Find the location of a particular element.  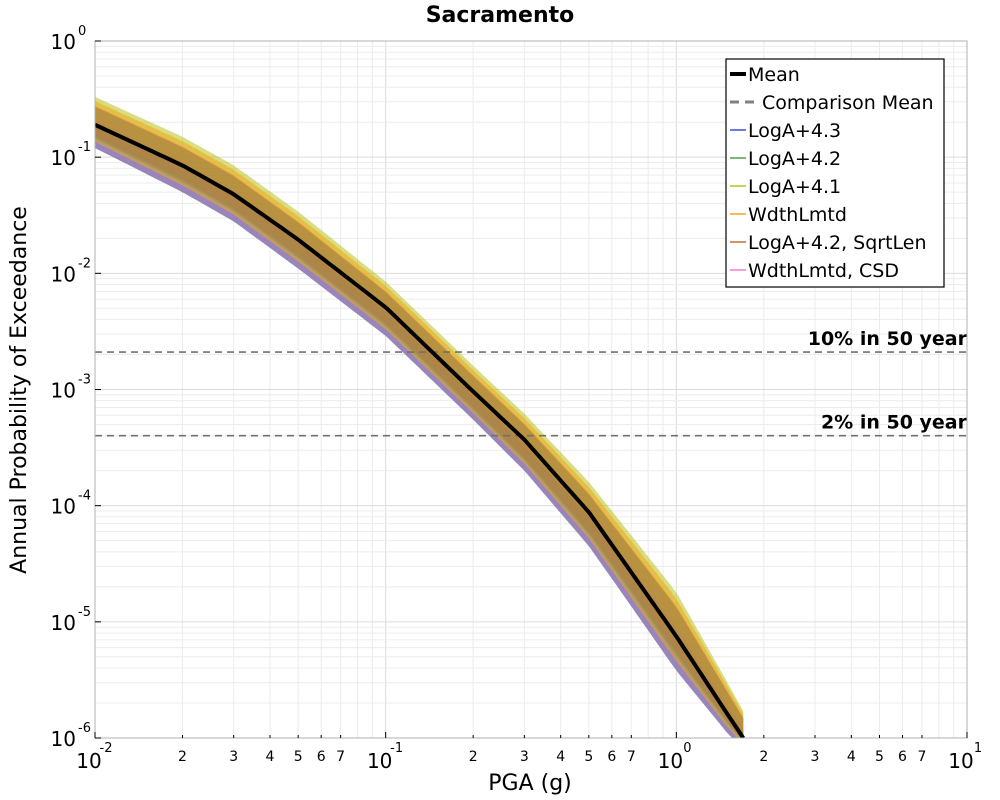

y-tick-label-exponent: -4 is located at coordinates (84, 496).